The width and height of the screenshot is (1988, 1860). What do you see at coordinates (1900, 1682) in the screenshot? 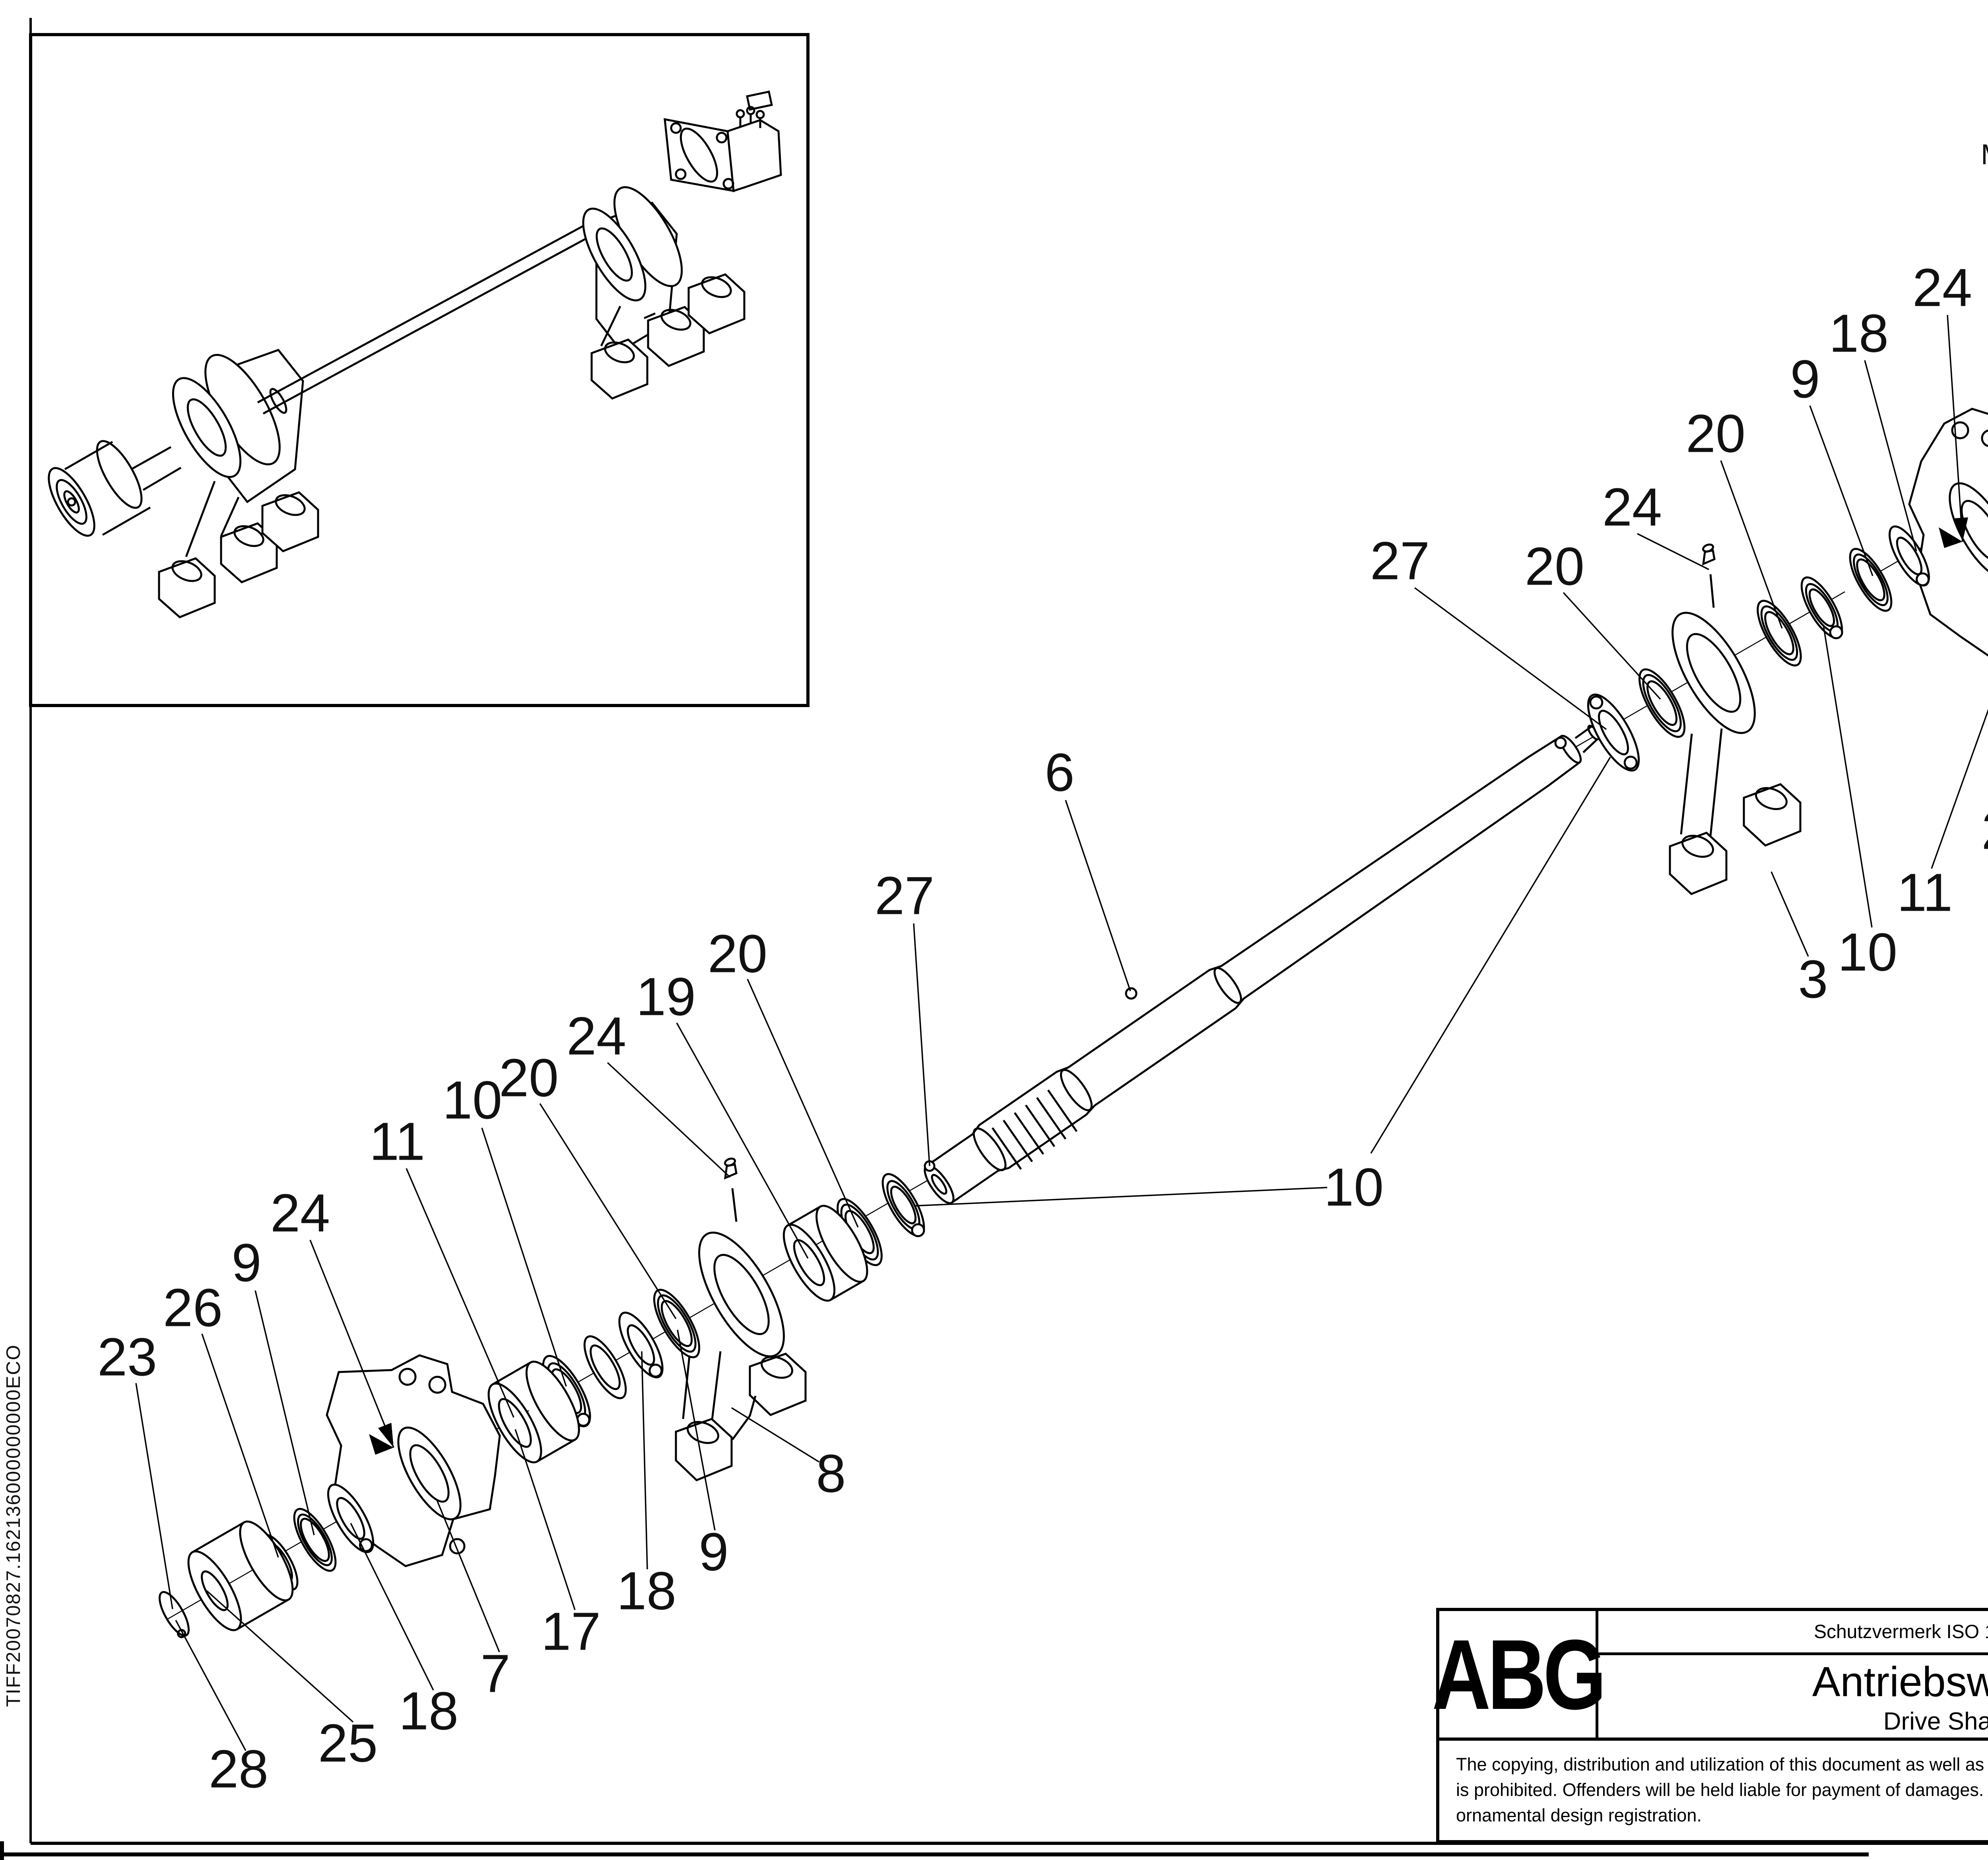
I see `drawing-title-de: Antriebswelle LH` at bounding box center [1900, 1682].